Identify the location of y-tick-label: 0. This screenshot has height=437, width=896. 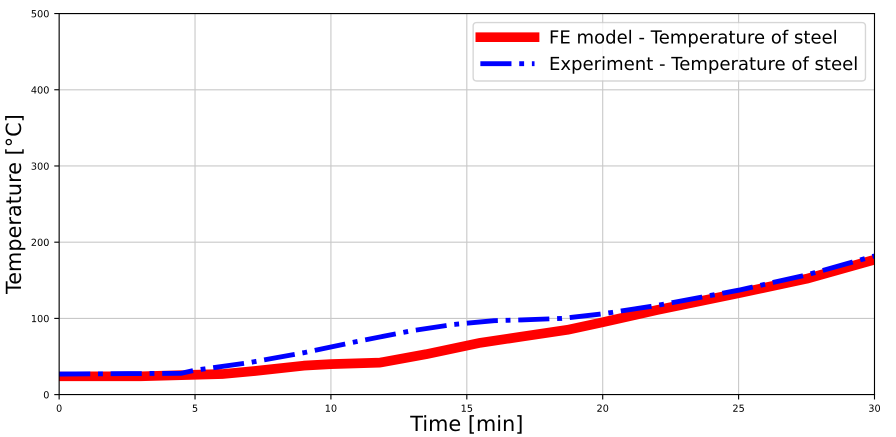
(46, 394).